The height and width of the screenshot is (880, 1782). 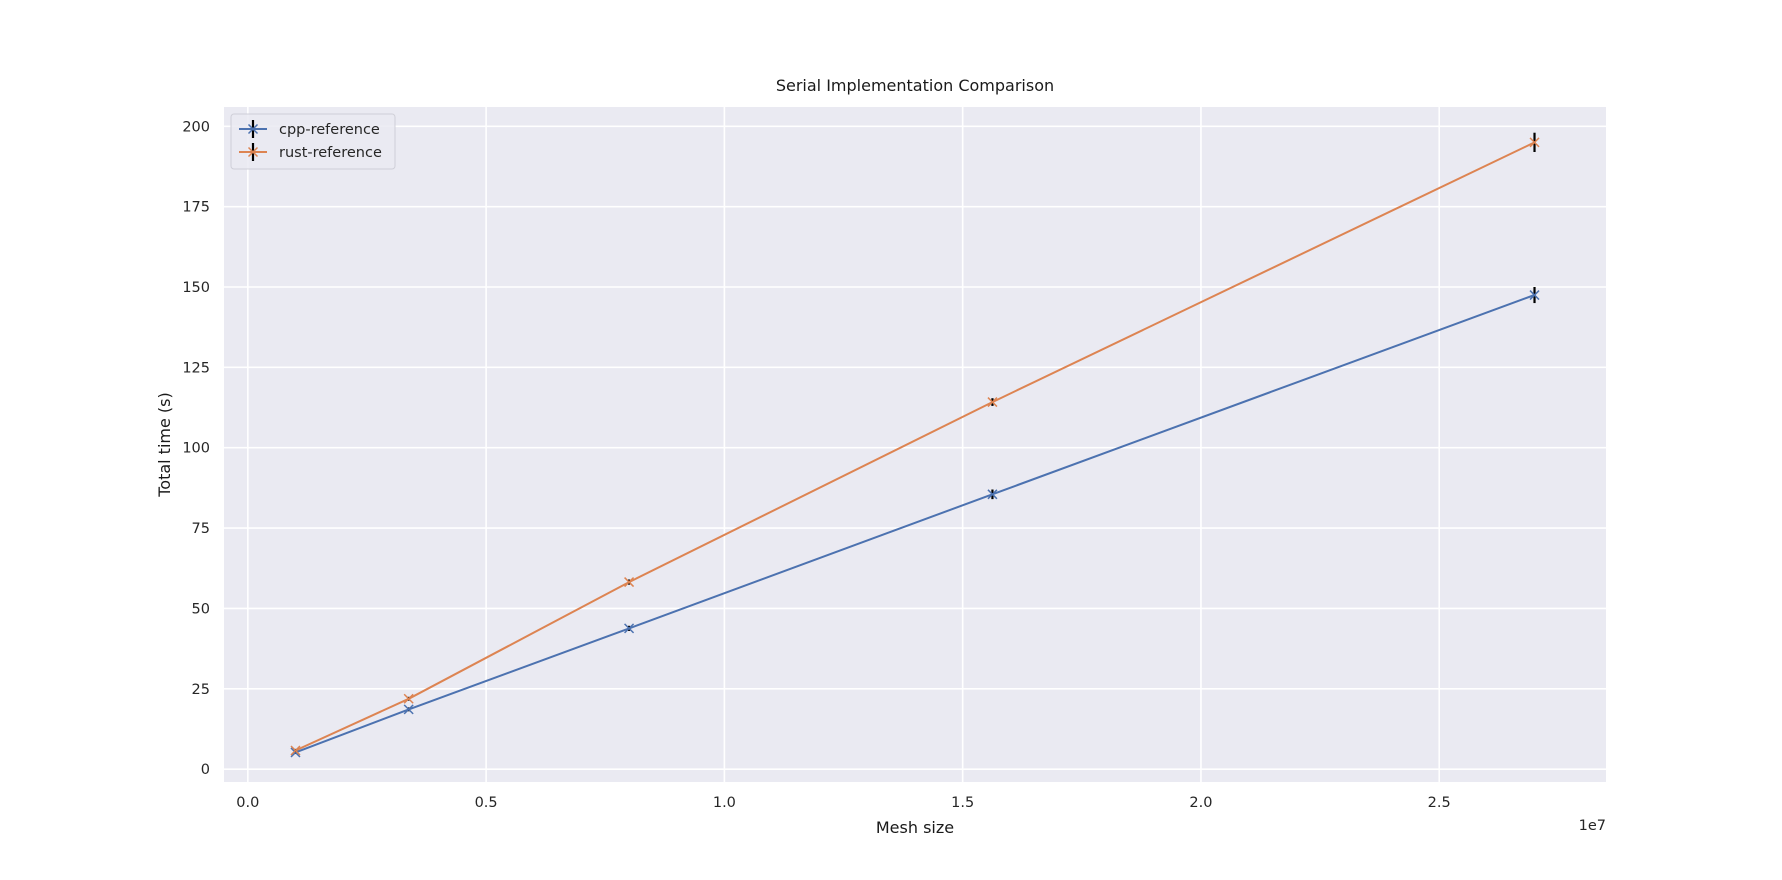 I want to click on y-tick-label: 200, so click(x=196, y=127).